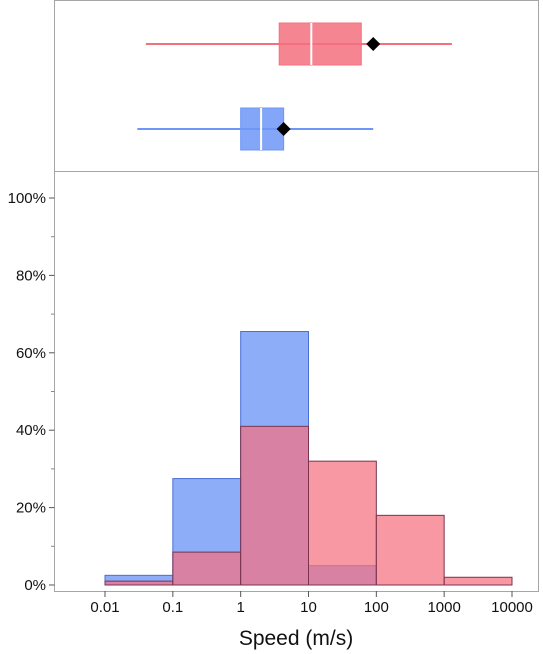 Image resolution: width=543 pixels, height=654 pixels. I want to click on y-tick-label: 80%, so click(31, 275).